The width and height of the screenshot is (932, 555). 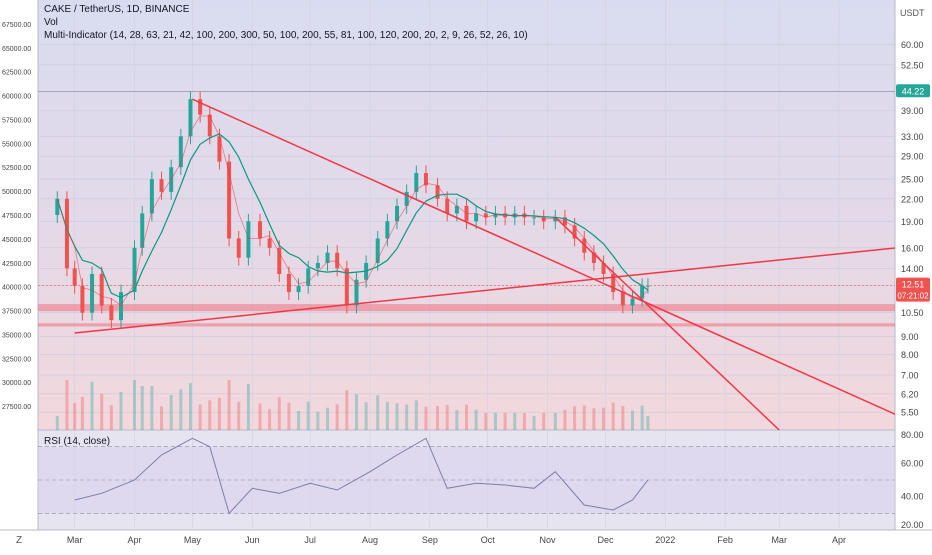 I want to click on time-tick-label: Apr, so click(x=135, y=540).